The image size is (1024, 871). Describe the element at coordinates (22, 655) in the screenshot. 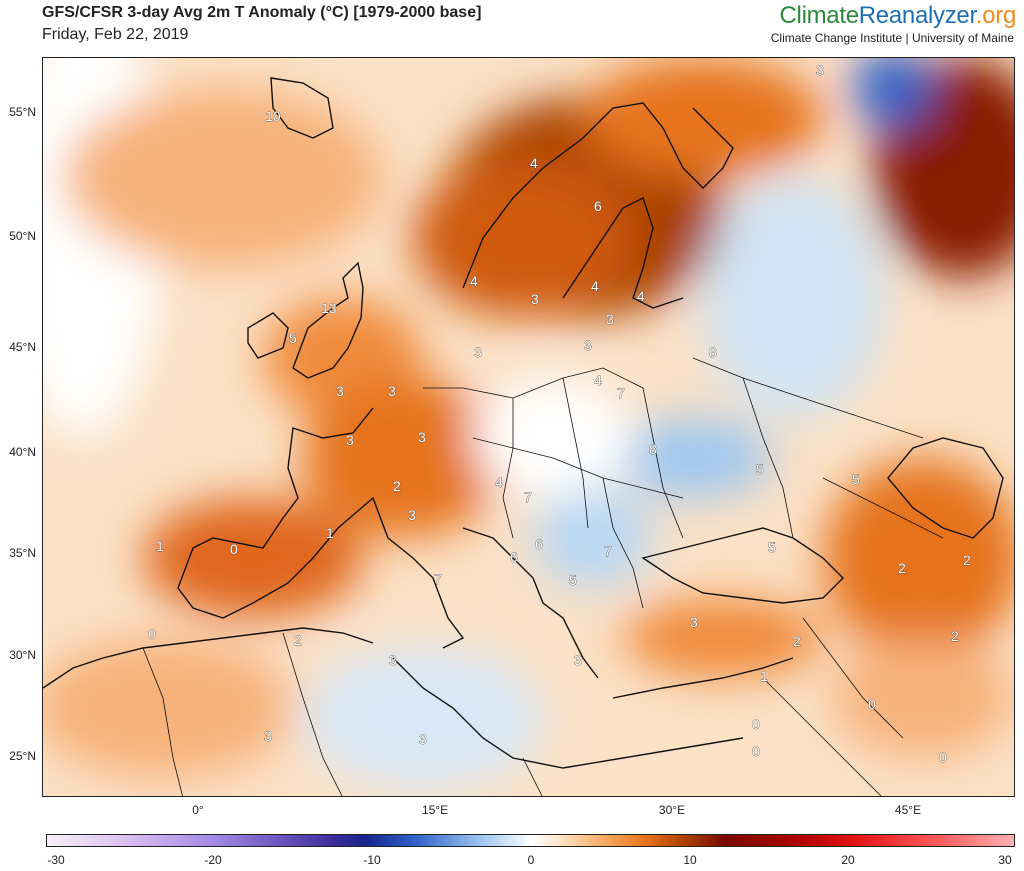

I see `lat-label: 30°N` at that location.